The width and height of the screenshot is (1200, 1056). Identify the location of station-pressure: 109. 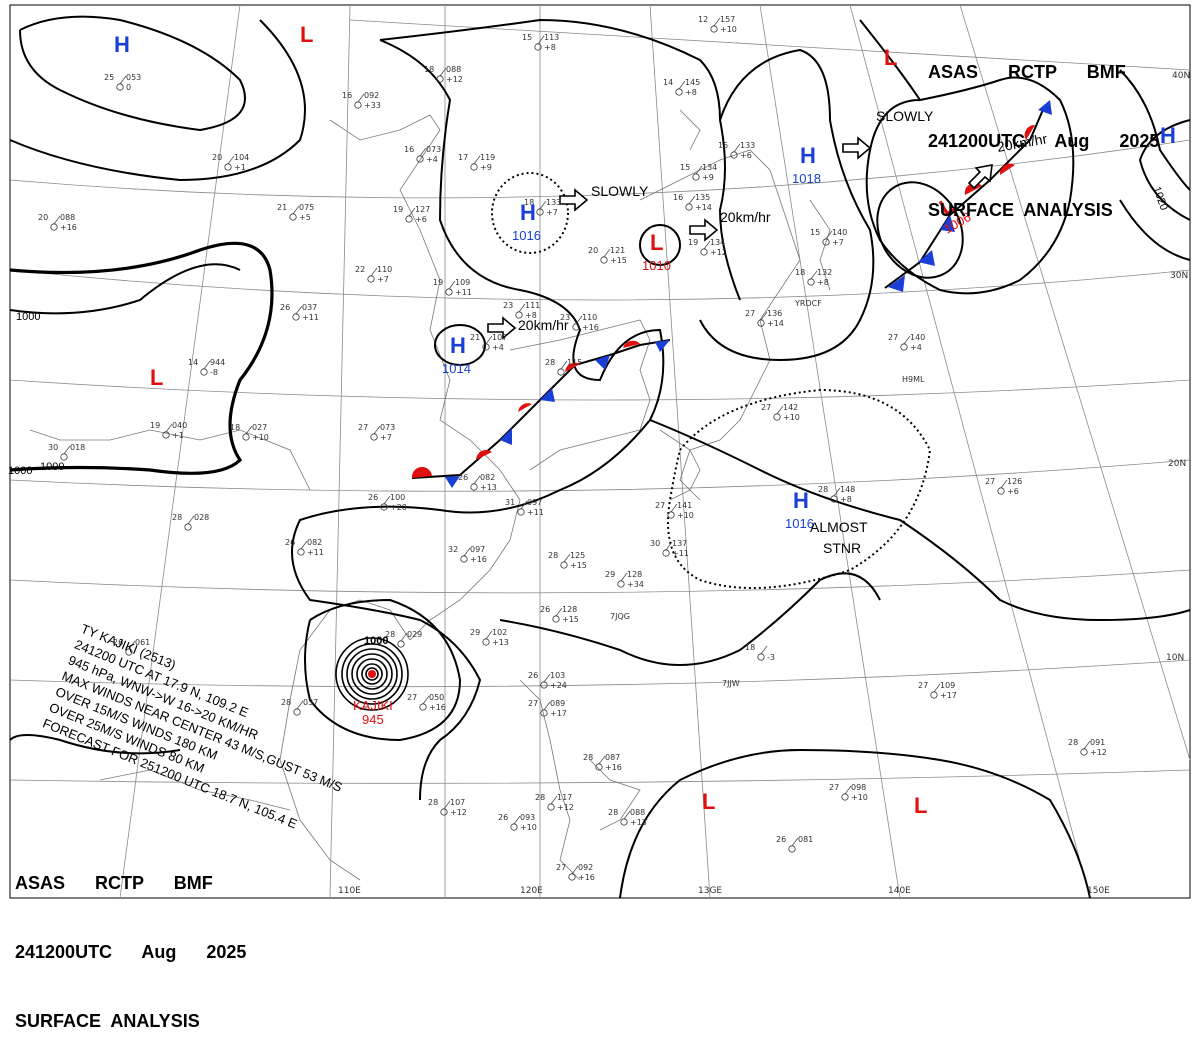
(947, 685).